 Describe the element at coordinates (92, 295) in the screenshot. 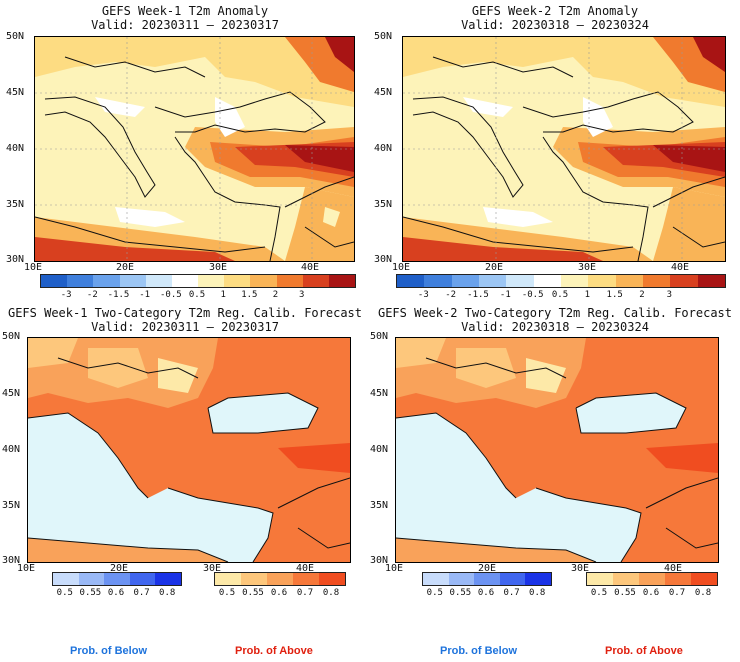

I see `colorbar-tick-label: -2` at that location.